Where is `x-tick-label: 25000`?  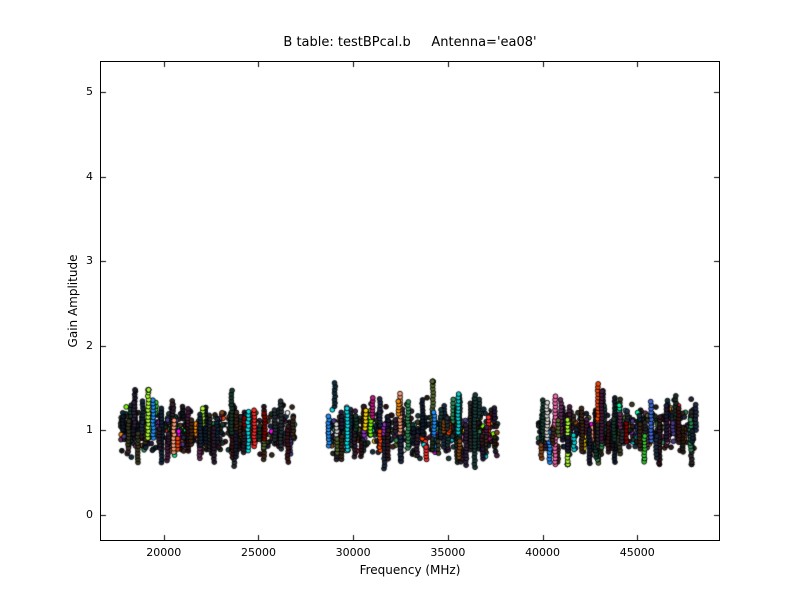 x-tick-label: 25000 is located at coordinates (258, 552).